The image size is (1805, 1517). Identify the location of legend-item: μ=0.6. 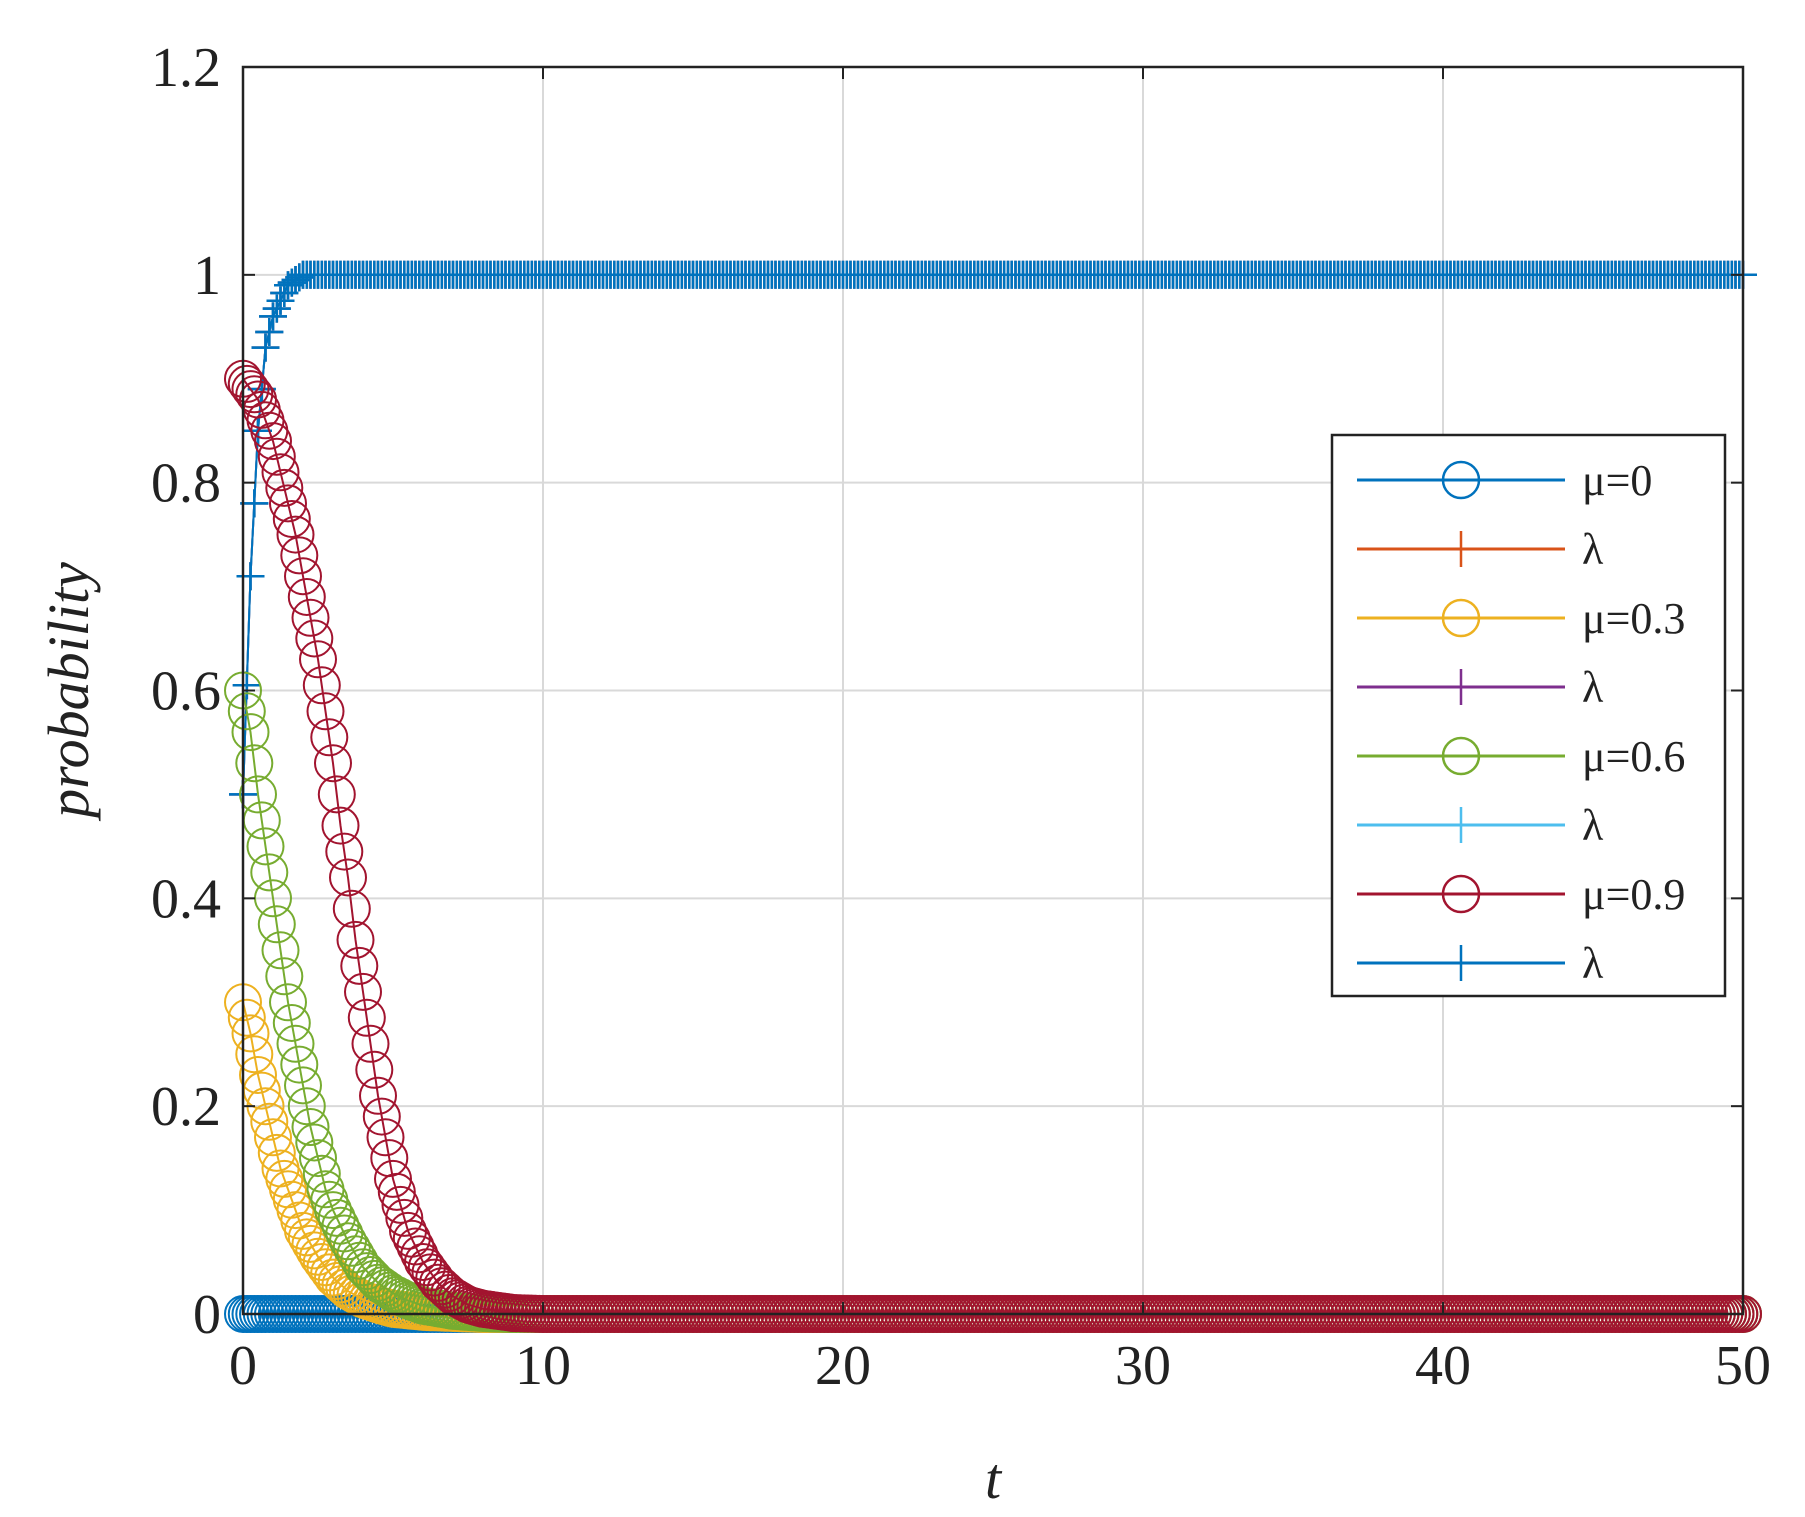
(1521, 756).